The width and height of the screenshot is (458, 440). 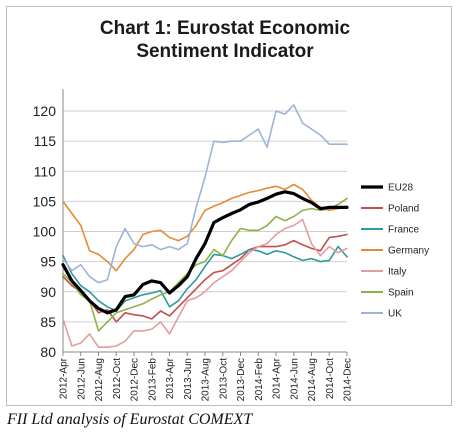 I want to click on y-tick-label-120: 120, so click(x=45, y=111).